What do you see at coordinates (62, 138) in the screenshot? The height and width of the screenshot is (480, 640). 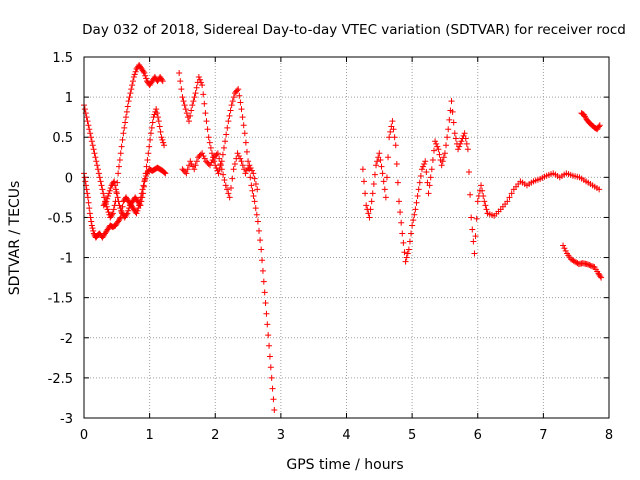 I see `y-tick-label: 0.5` at bounding box center [62, 138].